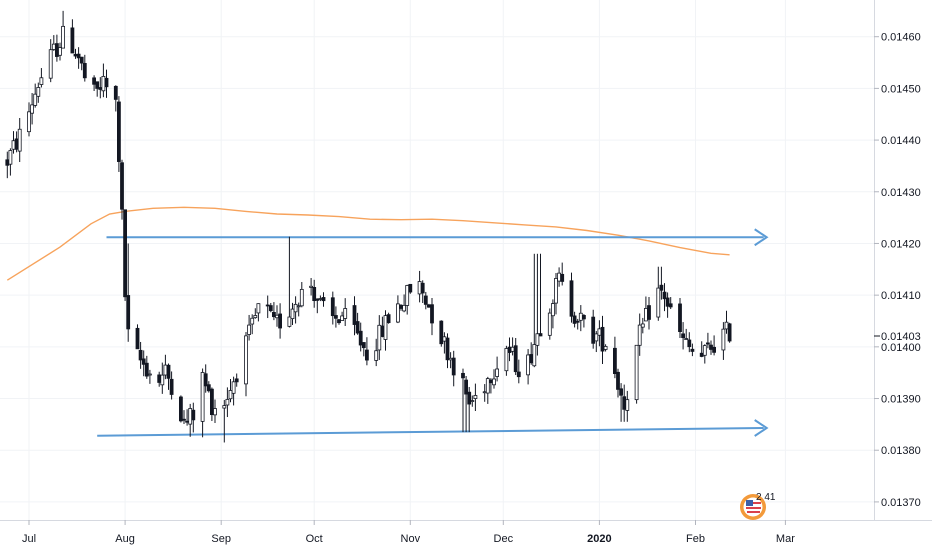 The height and width of the screenshot is (550, 932). I want to click on badge: 2 41, so click(758, 506).